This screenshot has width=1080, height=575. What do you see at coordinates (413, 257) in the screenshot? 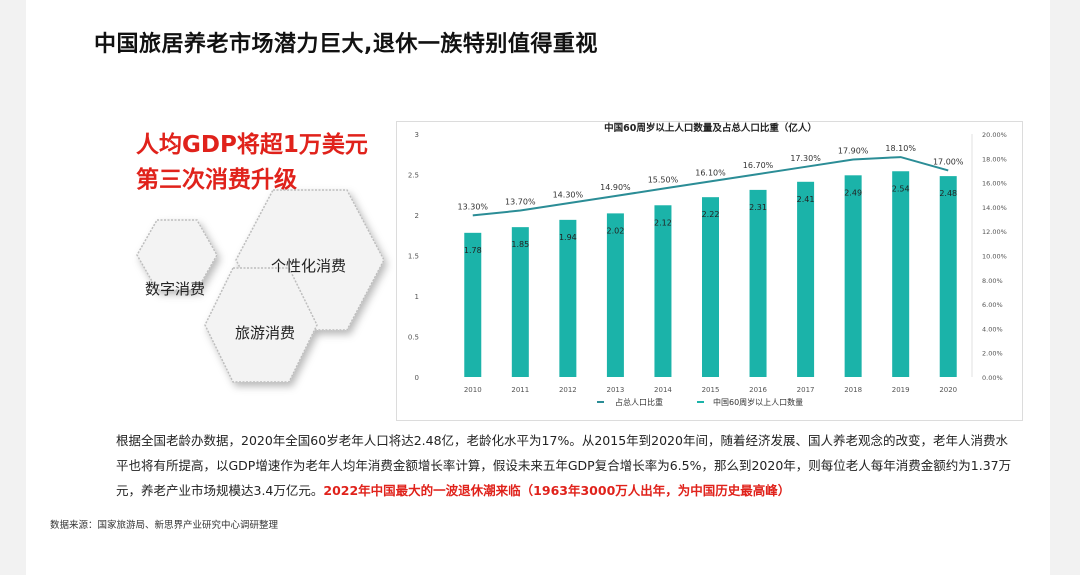
I see `y-tick-label: 1.5` at bounding box center [413, 257].